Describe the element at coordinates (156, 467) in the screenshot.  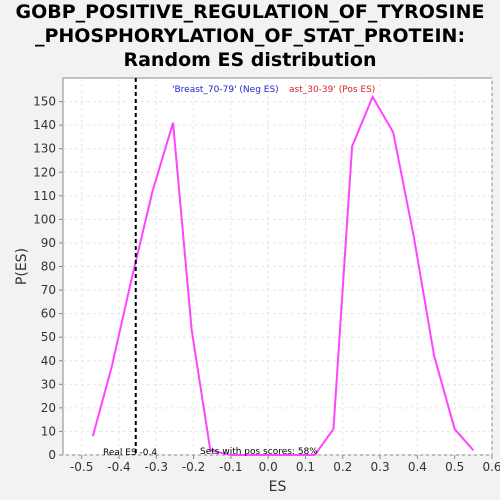
I see `x-tick-label: -0.3` at that location.